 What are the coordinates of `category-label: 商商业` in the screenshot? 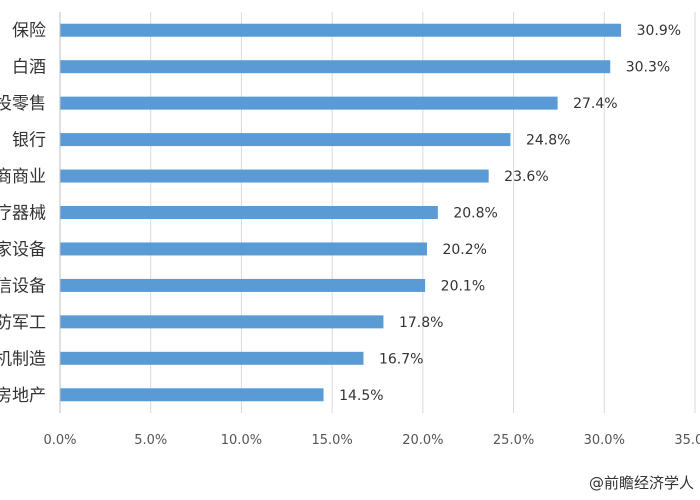 It's located at (23, 177).